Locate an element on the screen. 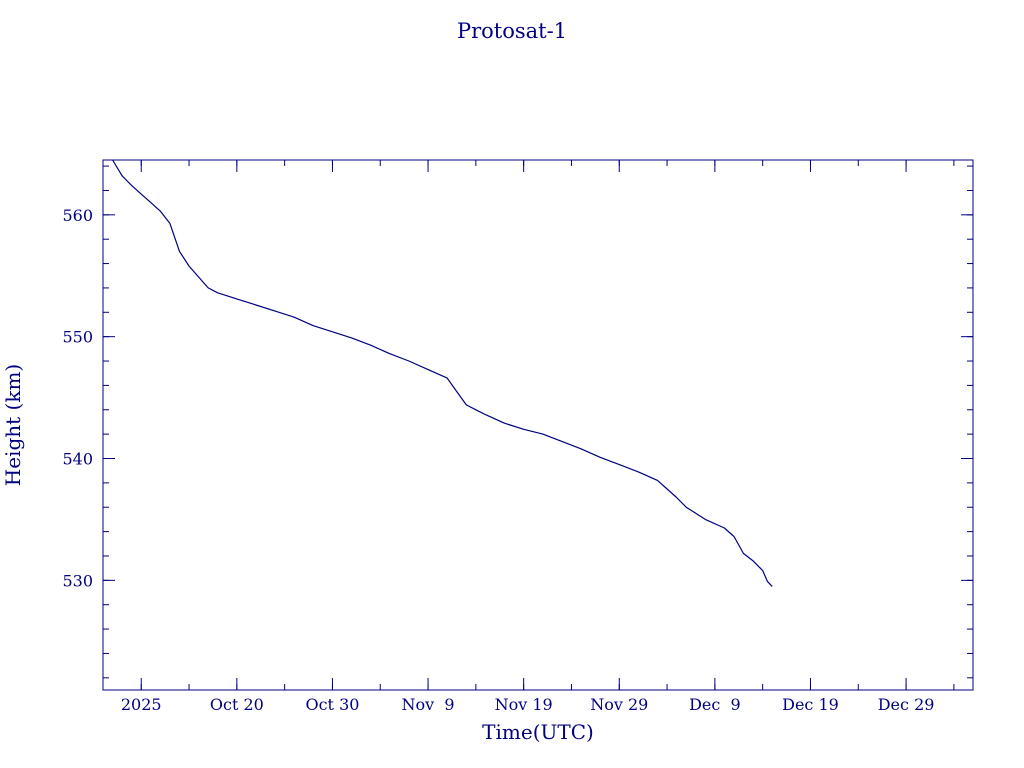 This screenshot has height=768, width=1024. x-tick-label: Nov 29 is located at coordinates (619, 704).